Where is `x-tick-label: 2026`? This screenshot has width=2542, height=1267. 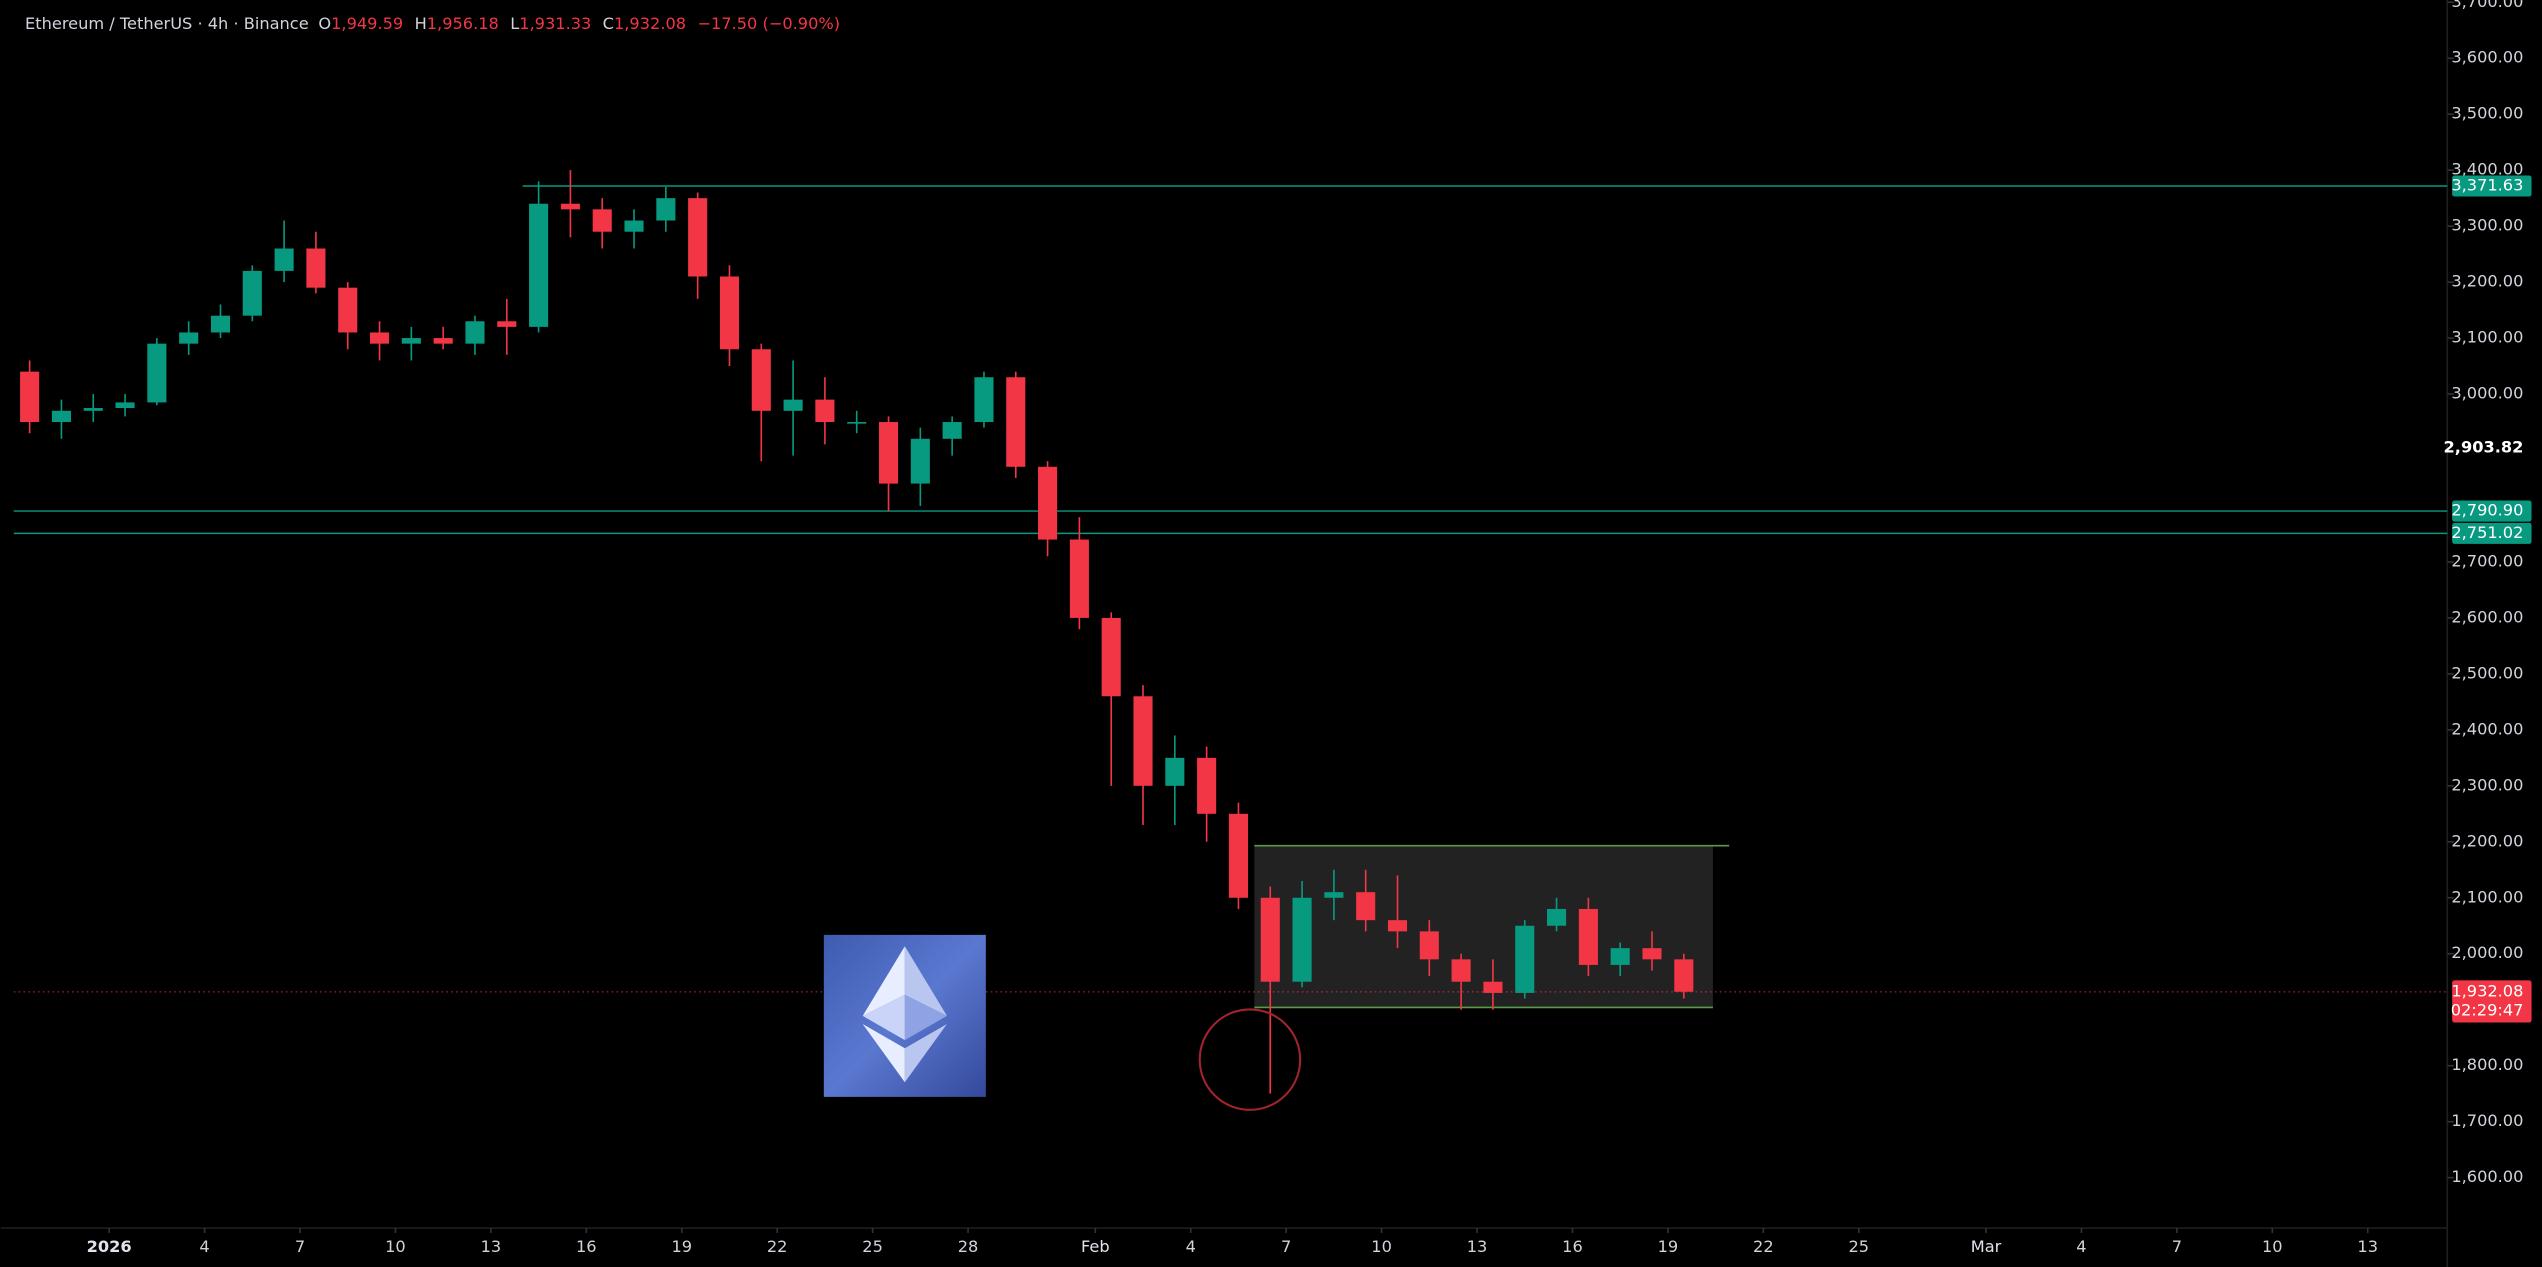 x-tick-label: 2026 is located at coordinates (109, 1246).